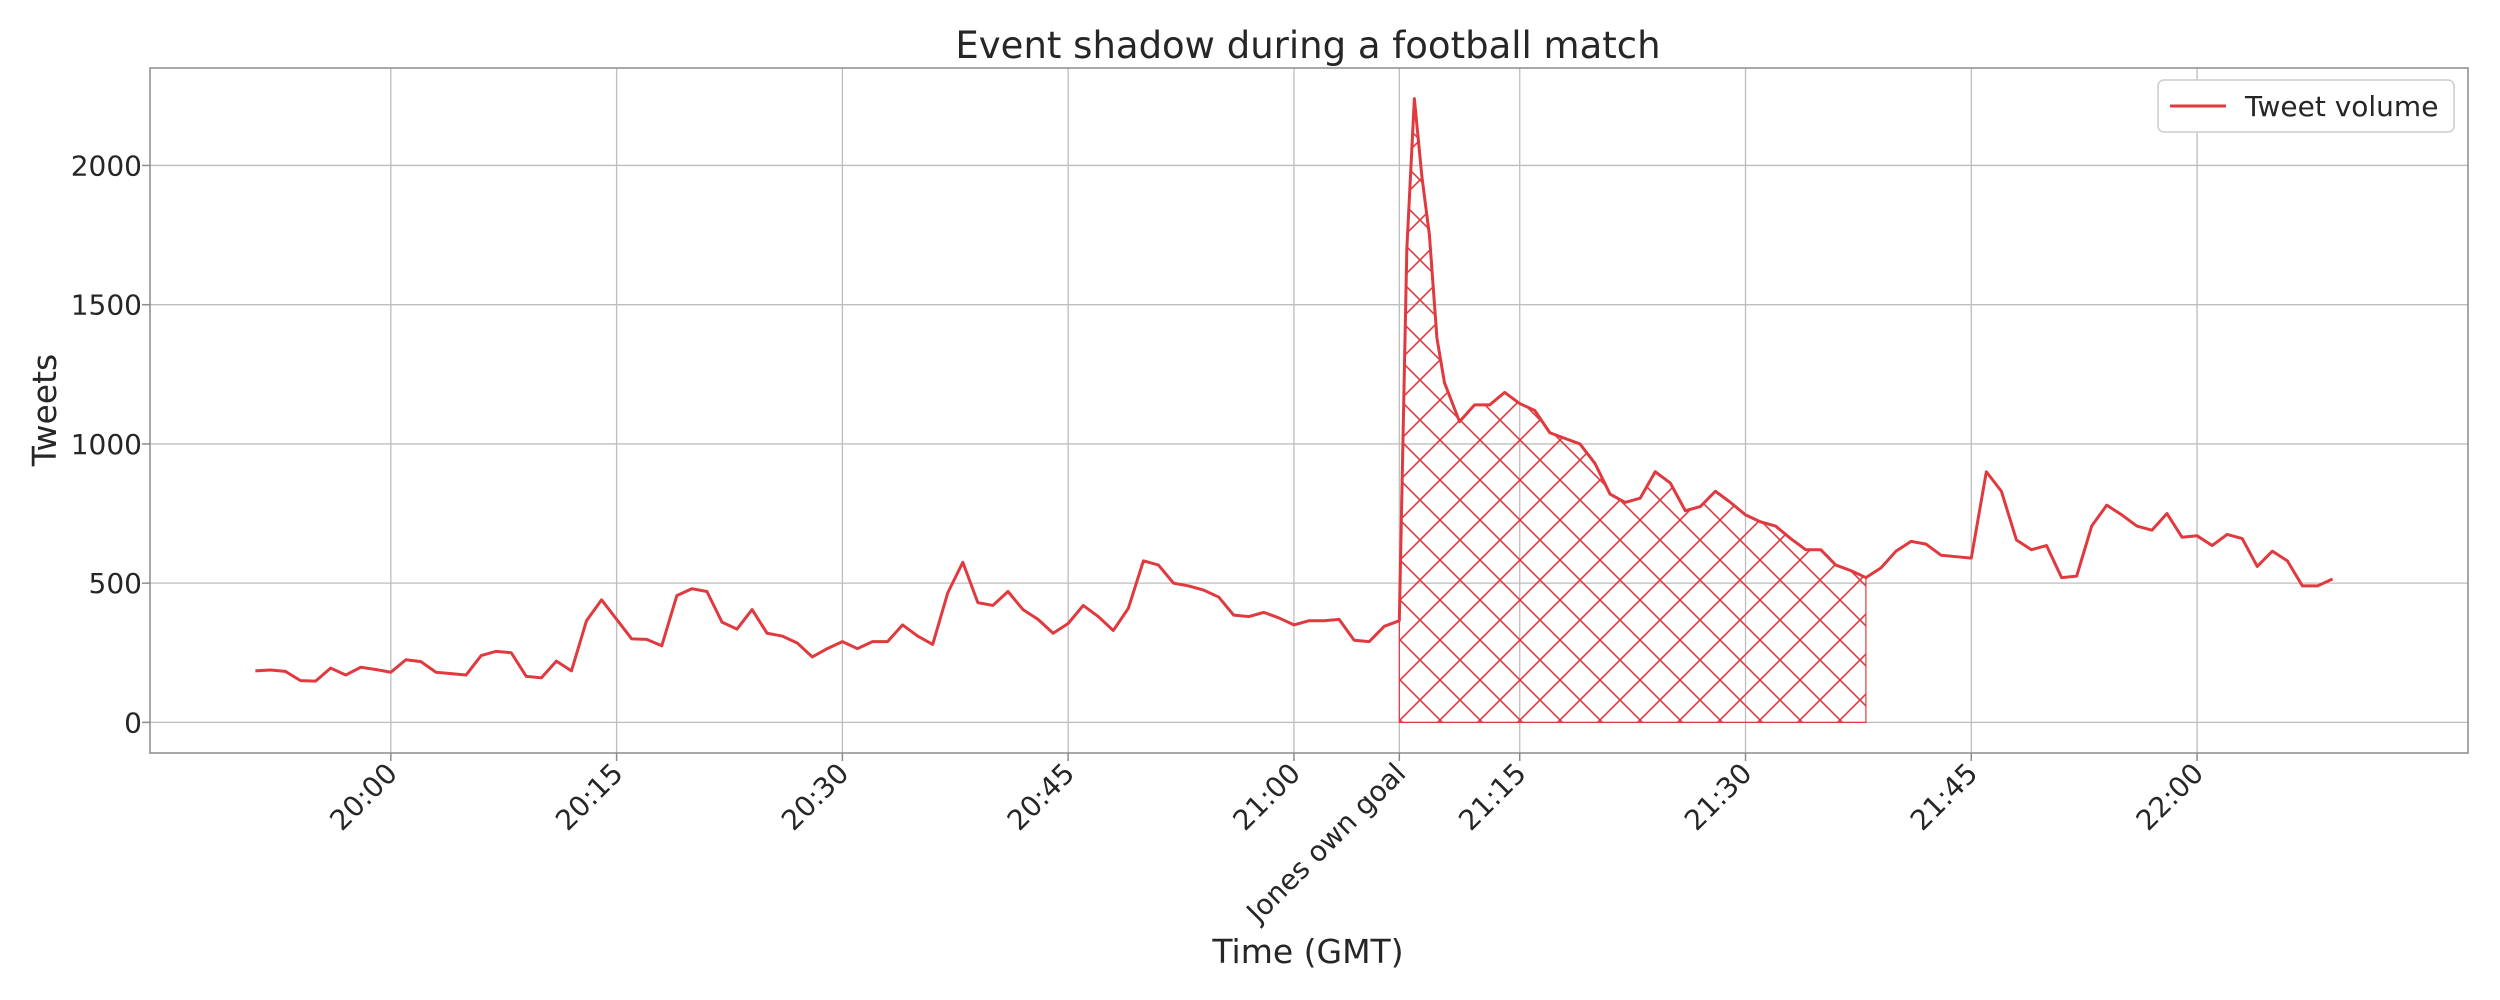  Describe the element at coordinates (1041, 797) in the screenshot. I see `x-tick-label: 20:45` at that location.